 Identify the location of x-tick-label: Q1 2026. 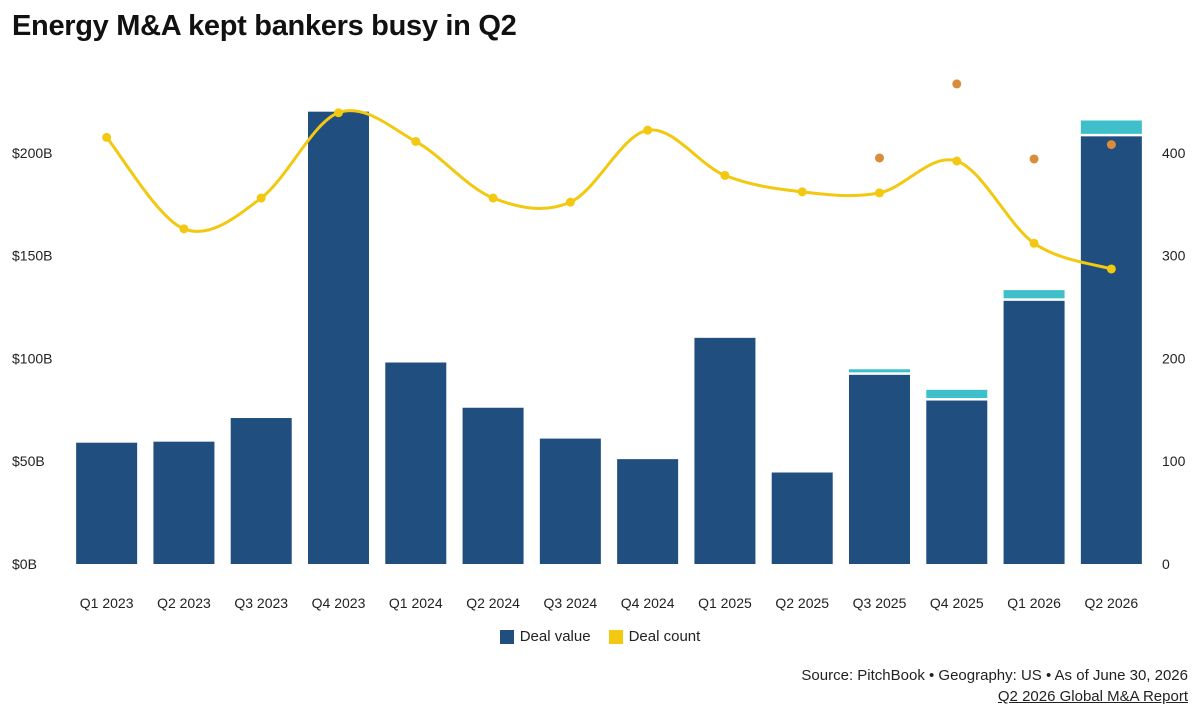
(1034, 603).